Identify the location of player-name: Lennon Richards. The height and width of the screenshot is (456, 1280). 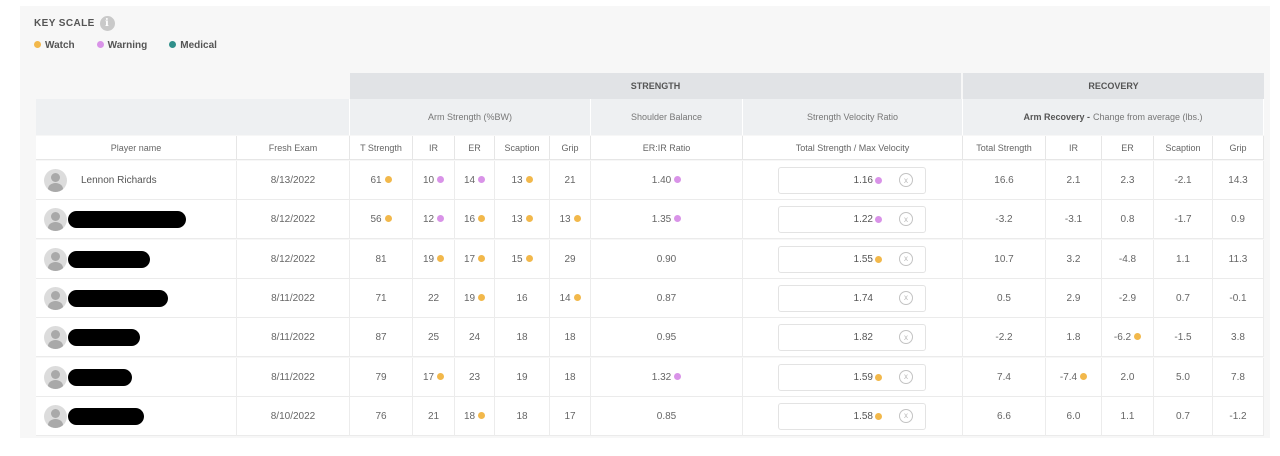
(119, 180).